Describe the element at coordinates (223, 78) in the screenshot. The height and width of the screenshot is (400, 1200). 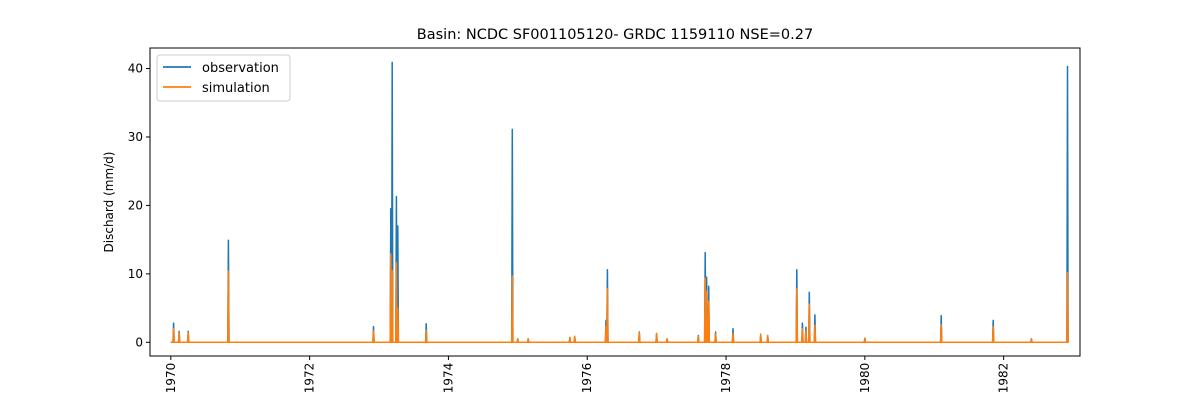
I see `legend: observation simulation` at that location.